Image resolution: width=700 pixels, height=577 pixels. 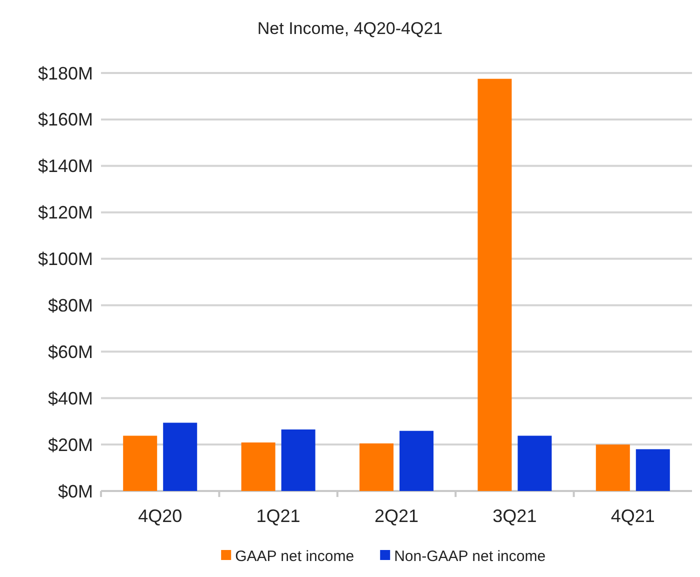 What do you see at coordinates (294, 556) in the screenshot?
I see `legend-label: GAAP net income` at bounding box center [294, 556].